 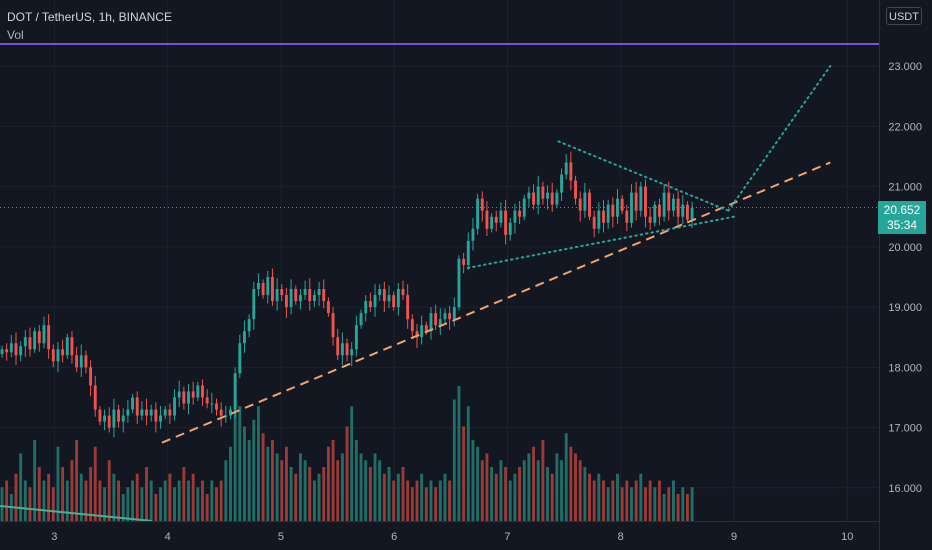 I want to click on y-tick-label: 20.000, so click(x=905, y=248).